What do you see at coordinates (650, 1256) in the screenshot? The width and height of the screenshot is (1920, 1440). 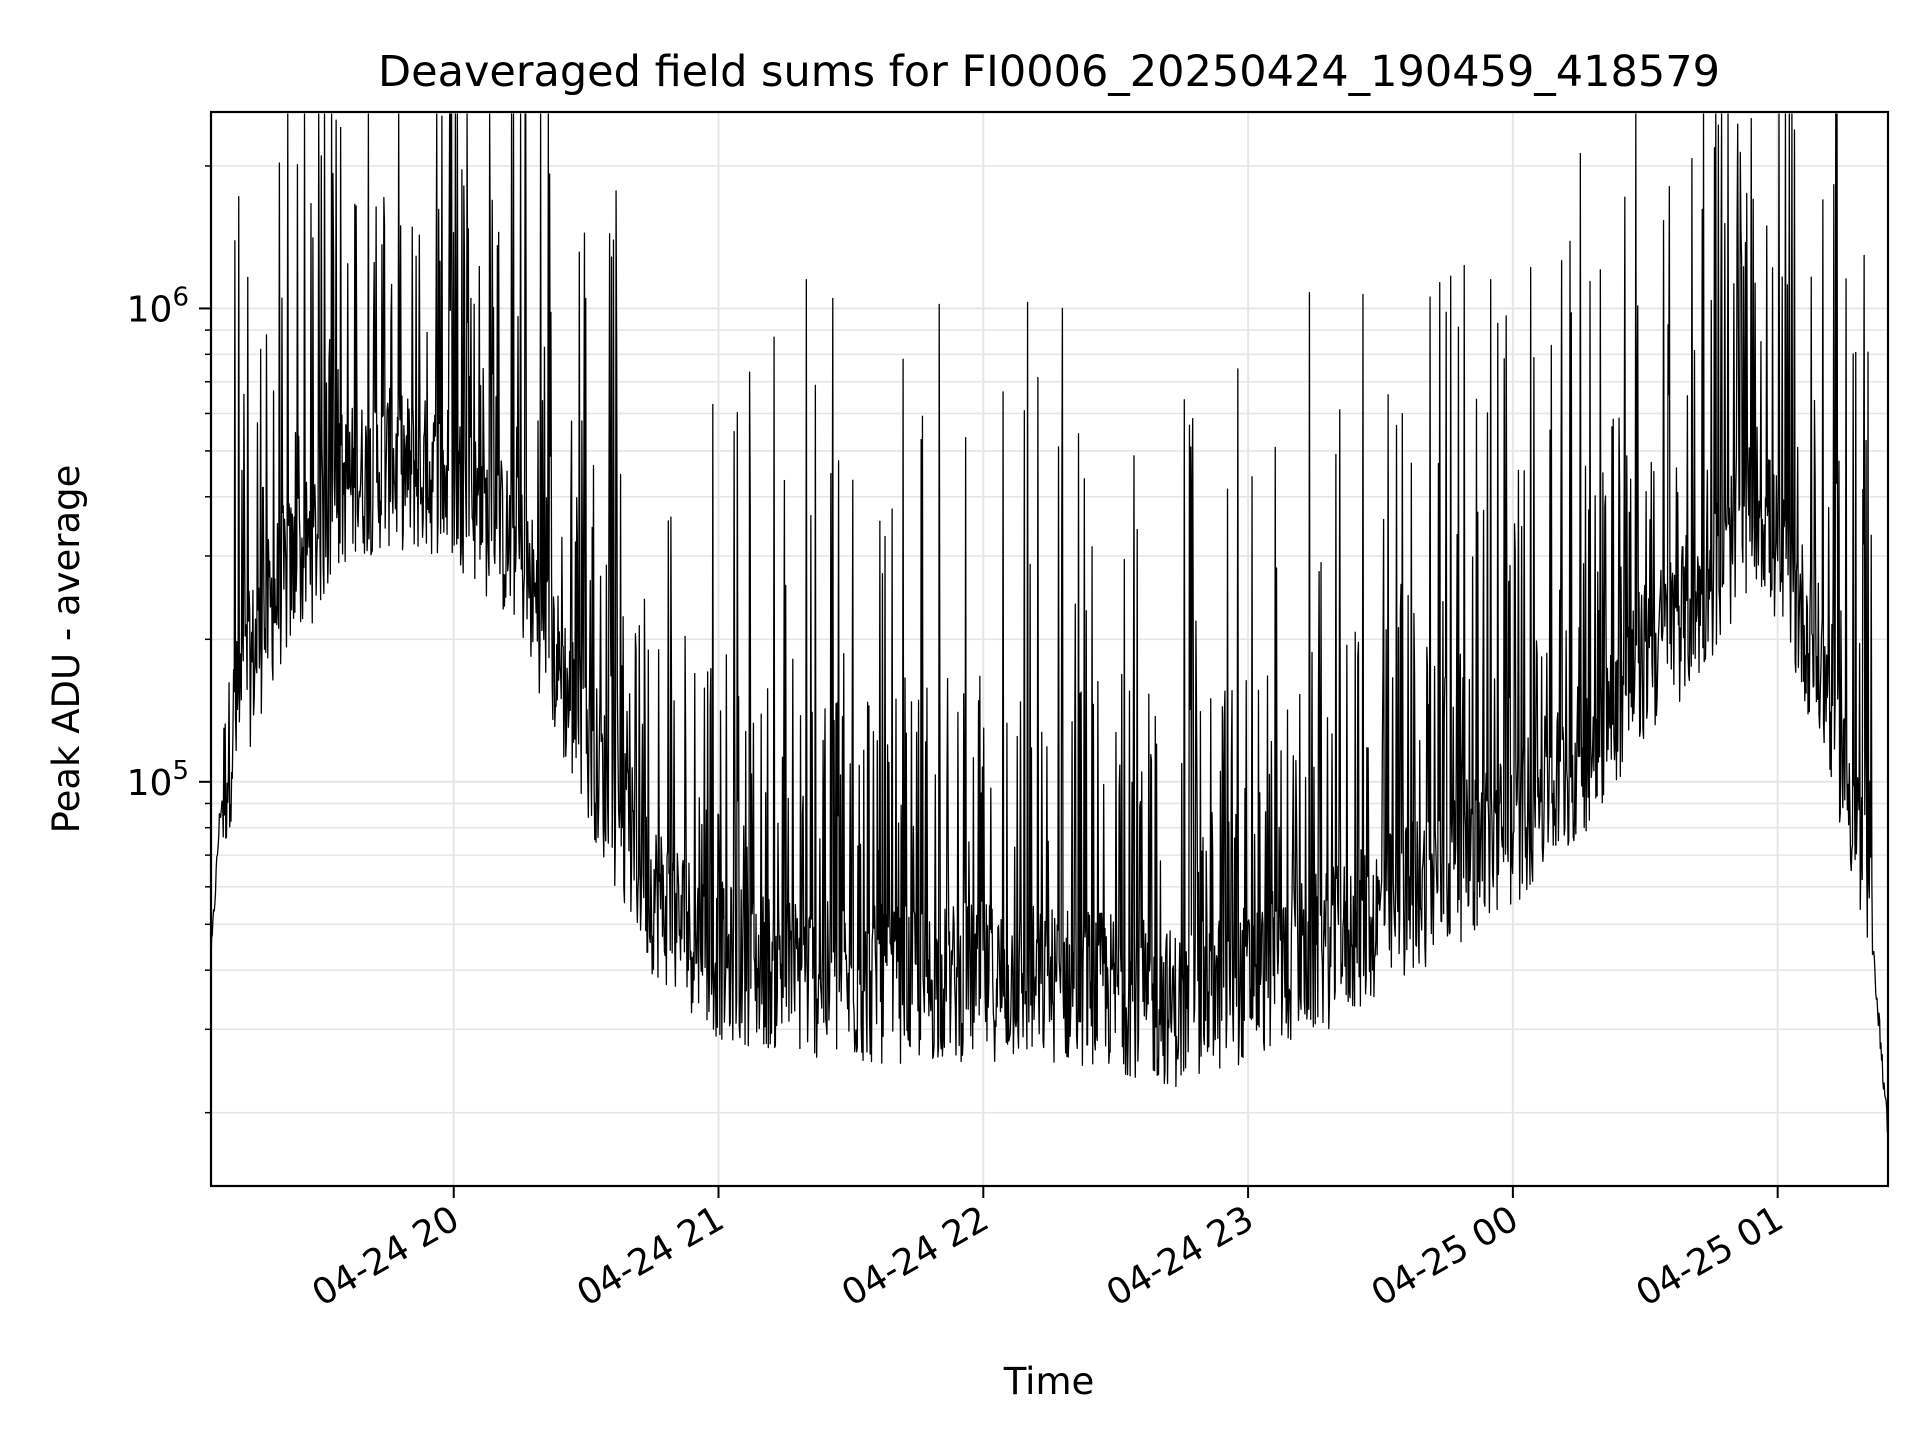 I see `x-tick-label: 04-24 21` at bounding box center [650, 1256].